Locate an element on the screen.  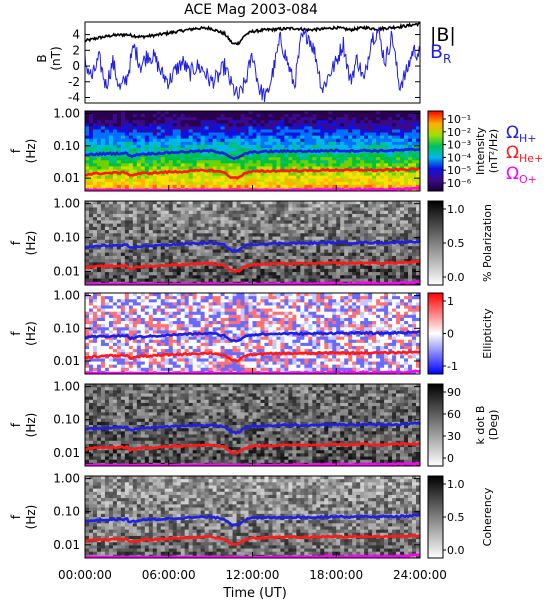
b-total-line is located at coordinates (252, 33).